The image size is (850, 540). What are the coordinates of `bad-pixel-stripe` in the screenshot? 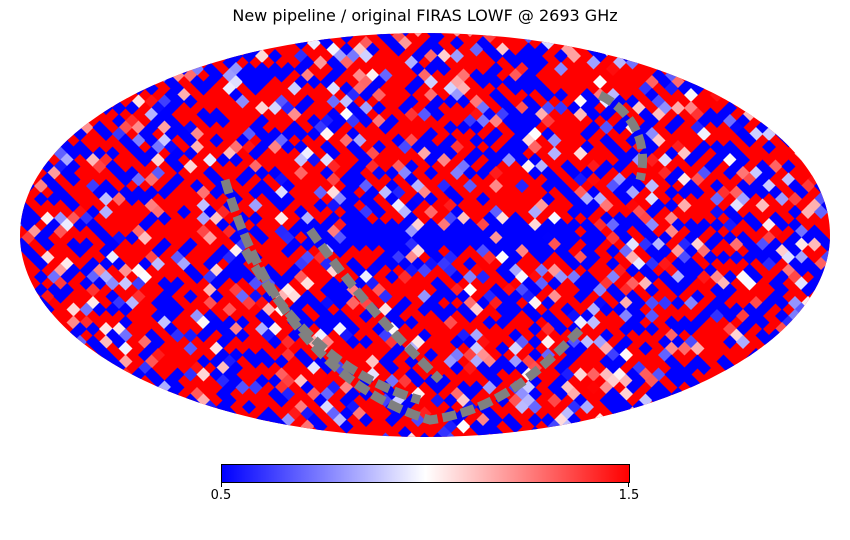 It's located at (331, 326).